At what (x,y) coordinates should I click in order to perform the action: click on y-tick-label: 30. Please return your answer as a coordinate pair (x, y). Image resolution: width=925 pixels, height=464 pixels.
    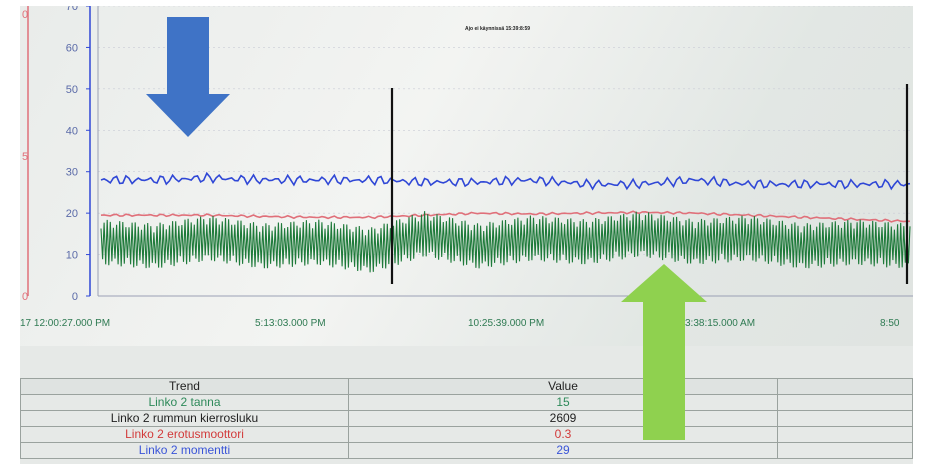
    Looking at the image, I should click on (72, 173).